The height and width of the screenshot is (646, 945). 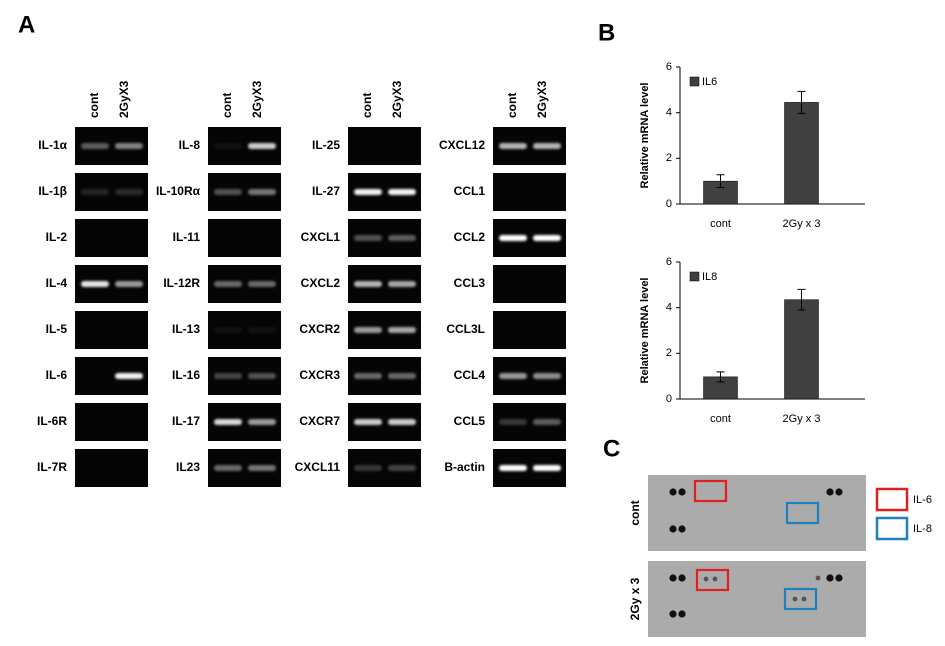 What do you see at coordinates (52, 421) in the screenshot?
I see `gene-label: IL-6R` at bounding box center [52, 421].